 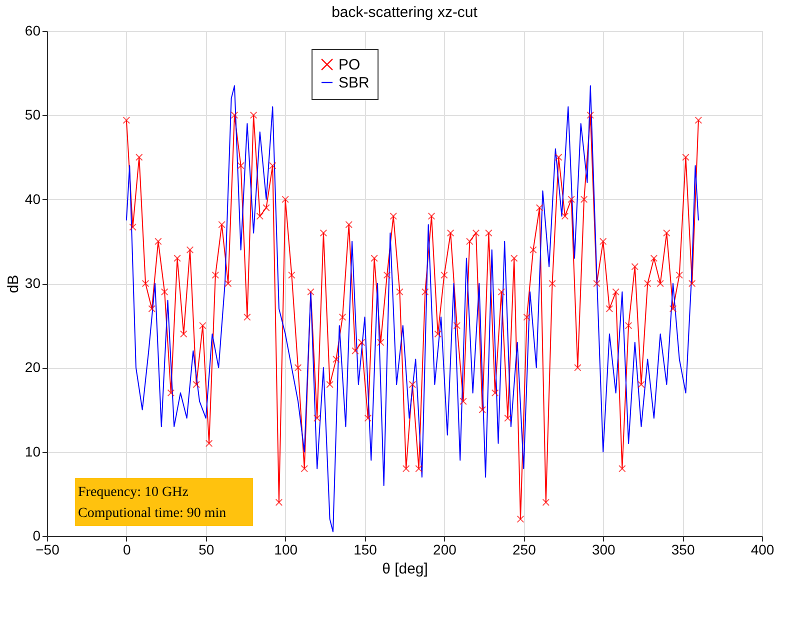 I want to click on x-tick-label: −50, so click(x=48, y=550).